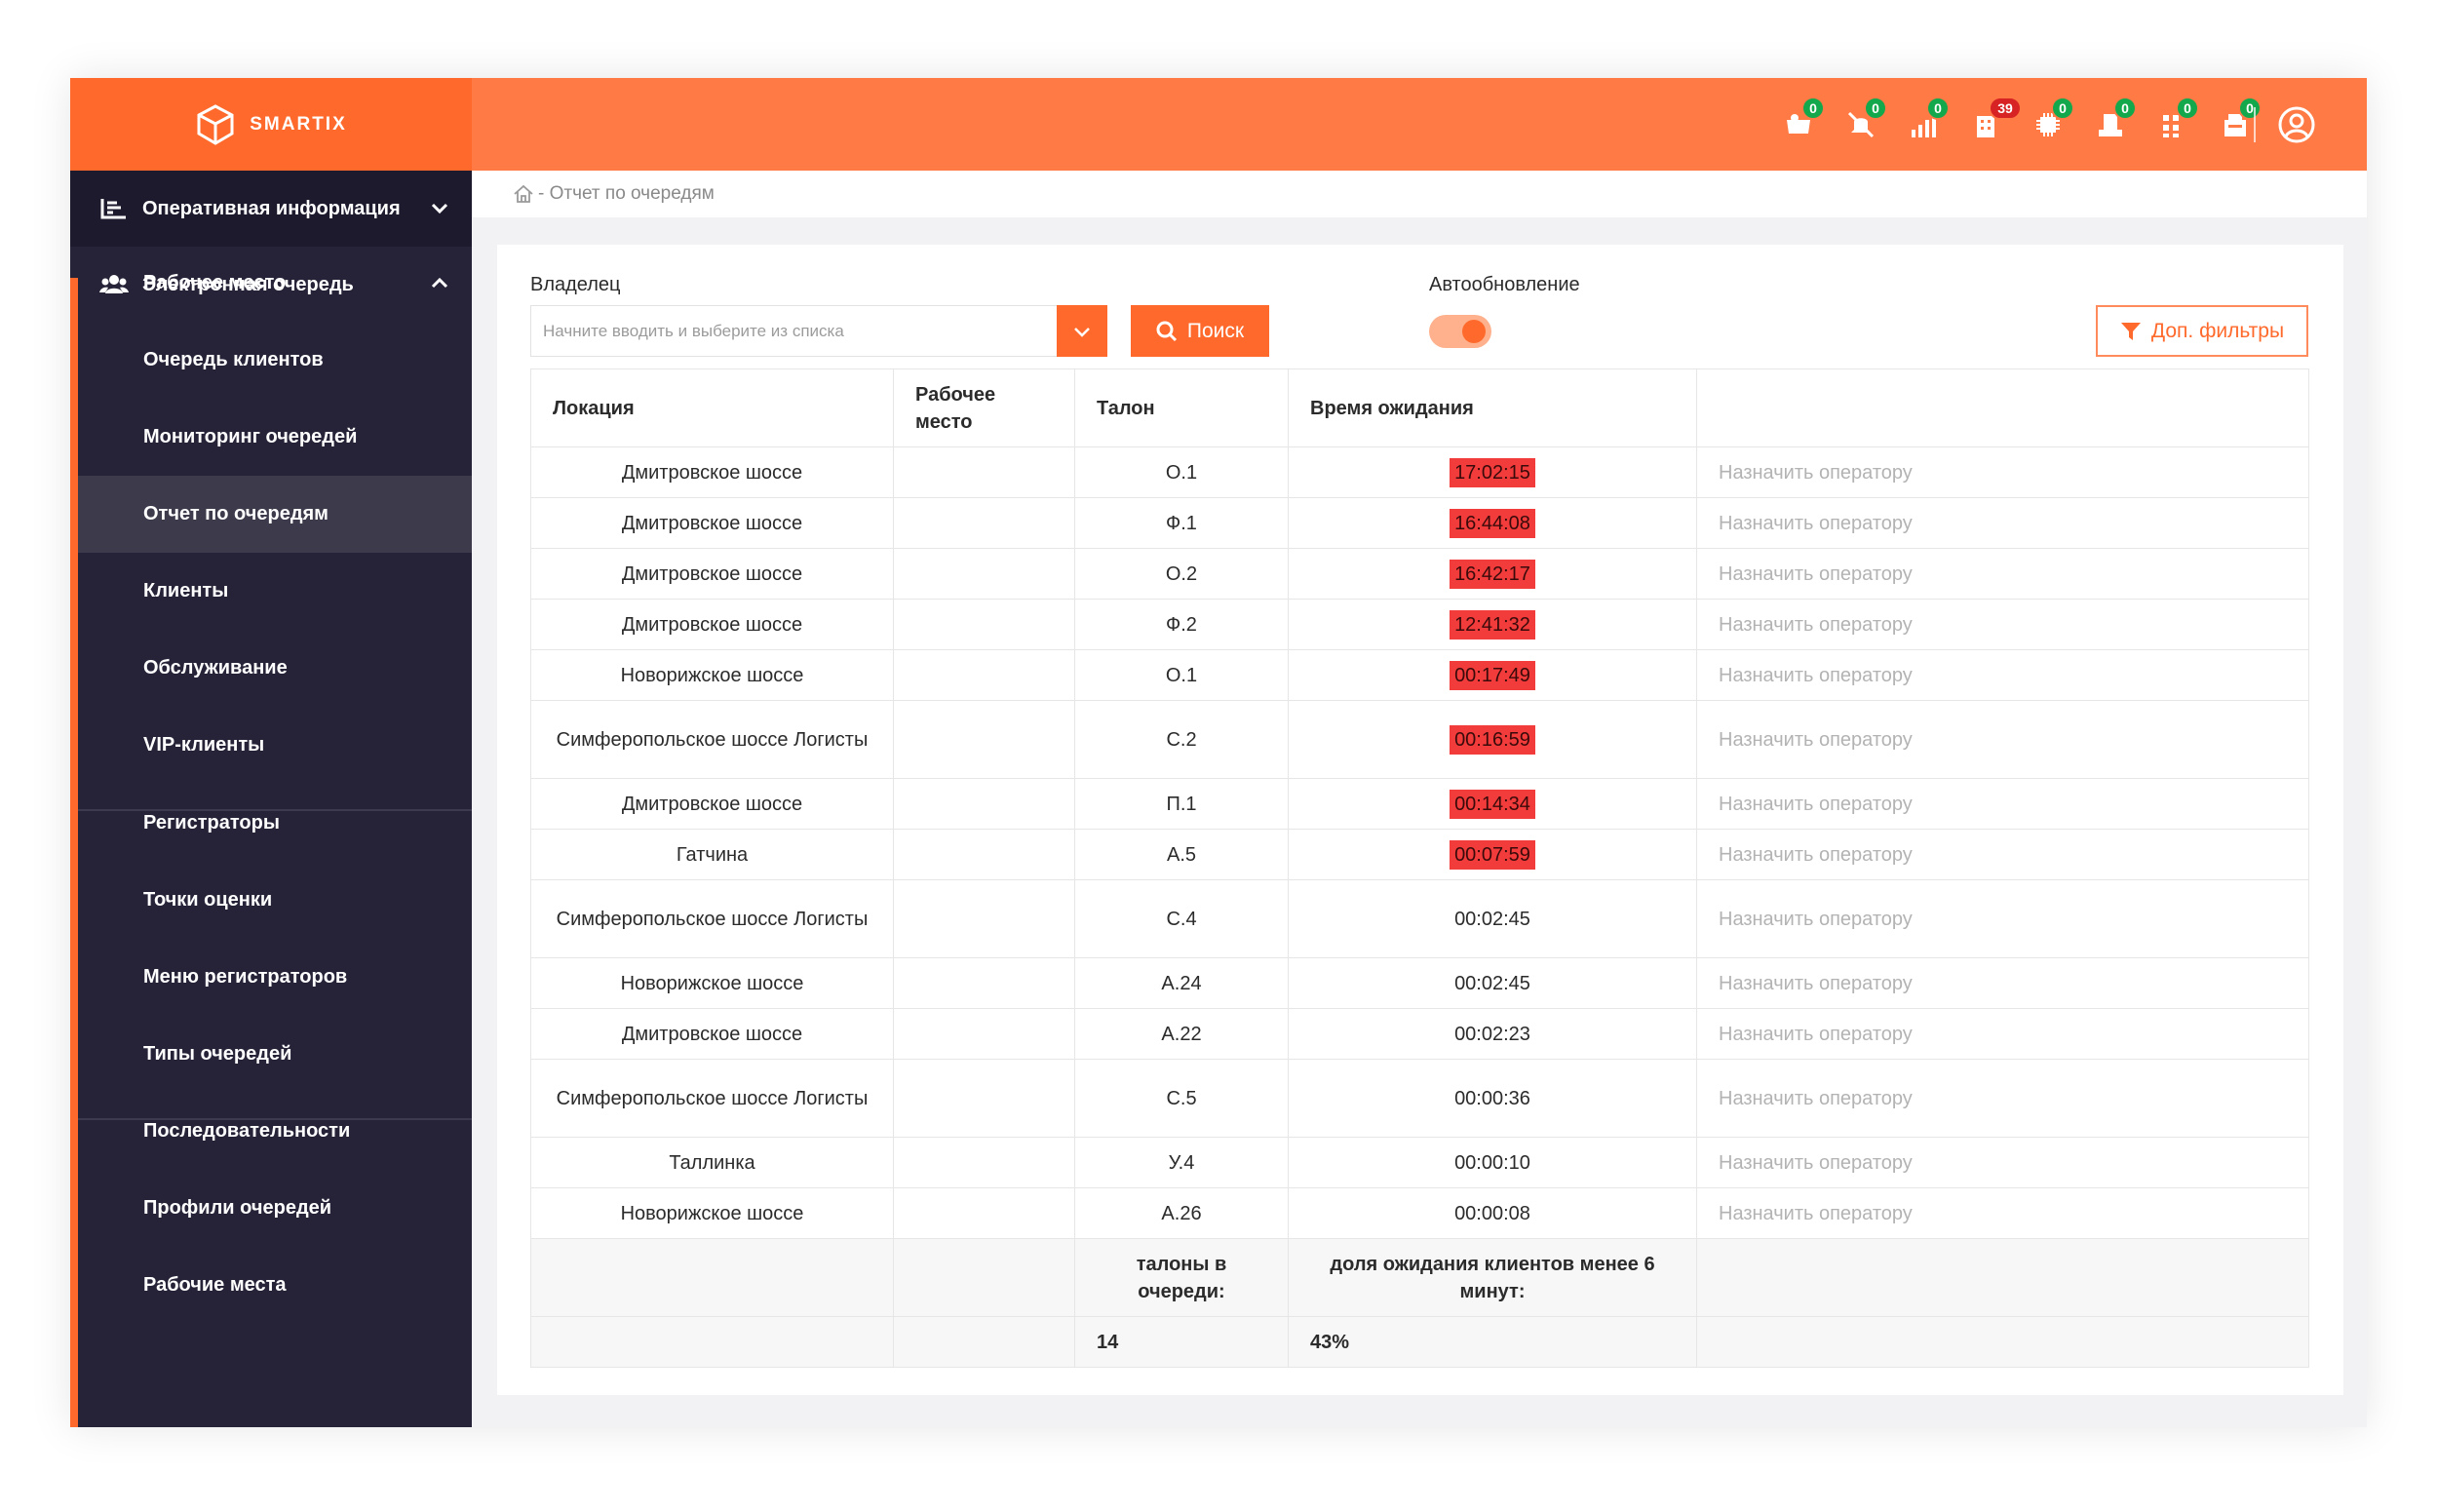  What do you see at coordinates (275, 900) in the screenshot?
I see `sidebar-item-rating-points: Точки оценки` at bounding box center [275, 900].